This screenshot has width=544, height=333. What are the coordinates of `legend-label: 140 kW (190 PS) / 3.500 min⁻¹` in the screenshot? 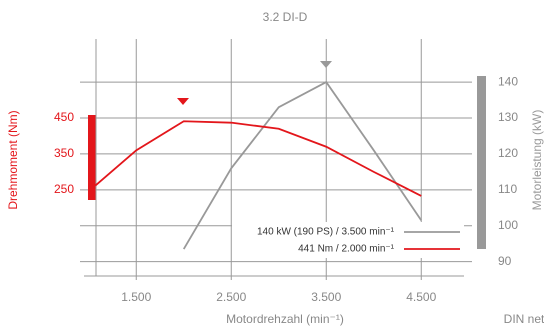 It's located at (326, 232).